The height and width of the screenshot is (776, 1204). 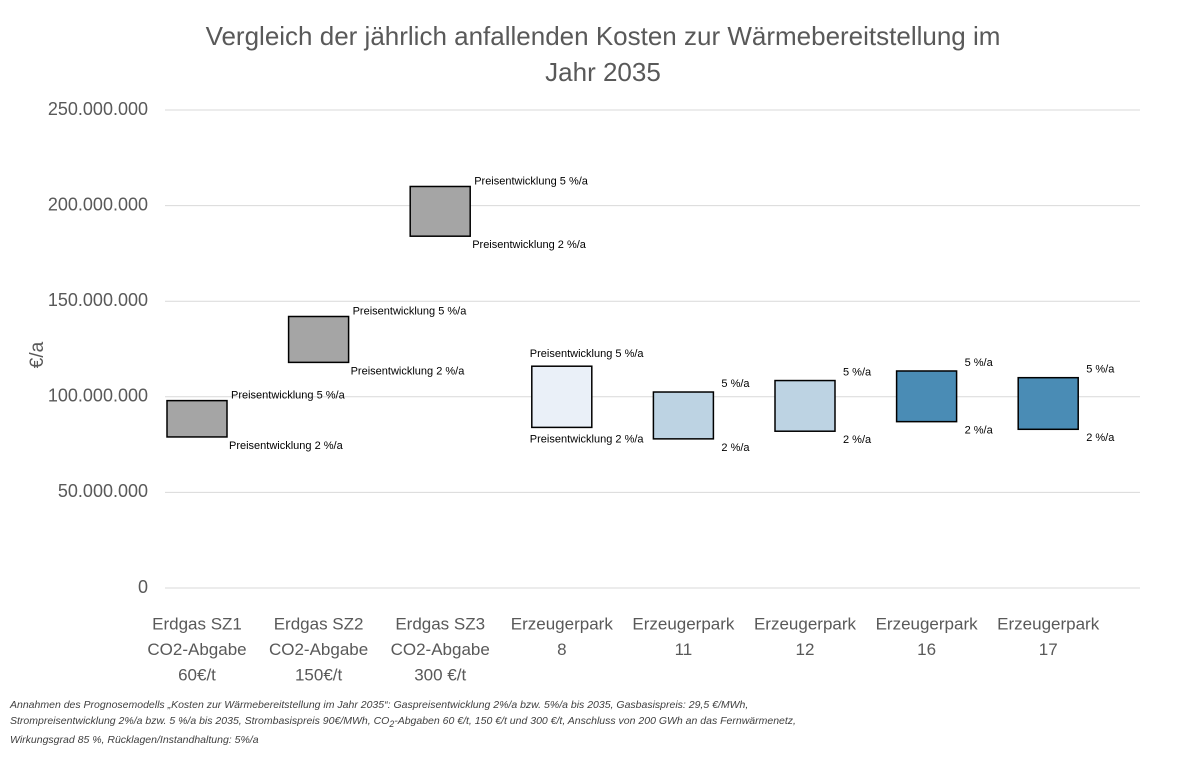 What do you see at coordinates (805, 649) in the screenshot?
I see `x-tick-label: 12` at bounding box center [805, 649].